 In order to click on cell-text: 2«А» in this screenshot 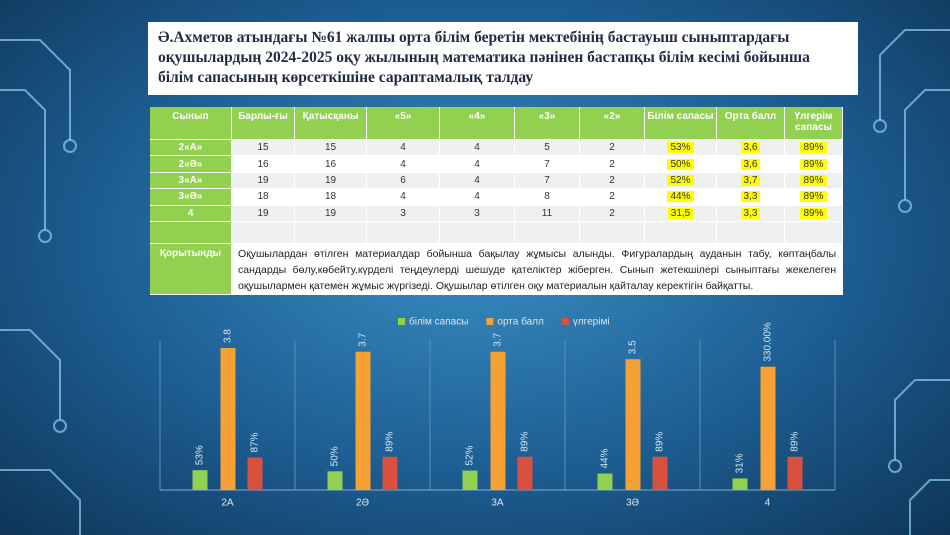, I will do `click(190, 148)`.